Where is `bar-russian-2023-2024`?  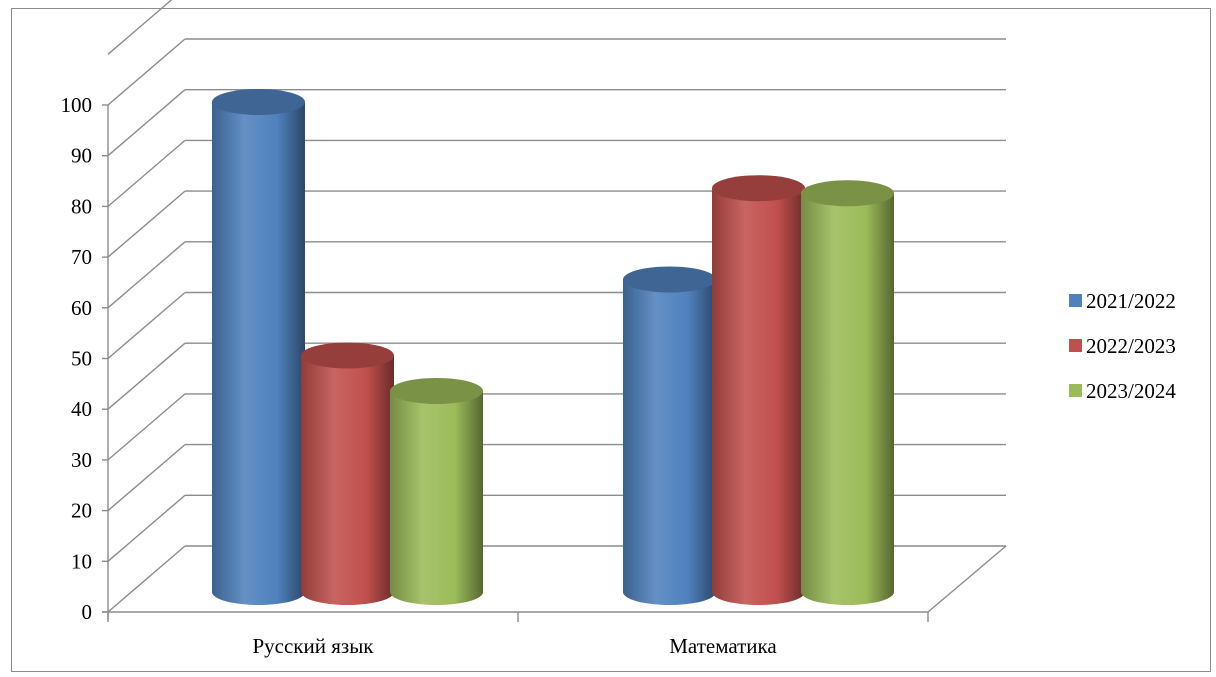
bar-russian-2023-2024 is located at coordinates (436, 491).